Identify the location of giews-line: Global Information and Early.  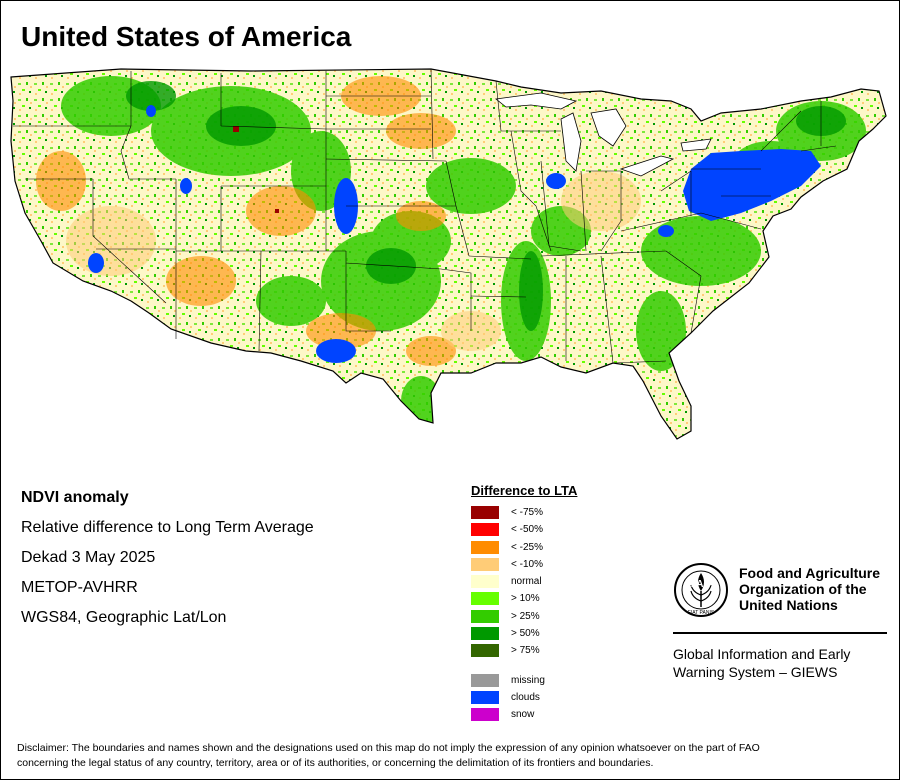
(762, 654).